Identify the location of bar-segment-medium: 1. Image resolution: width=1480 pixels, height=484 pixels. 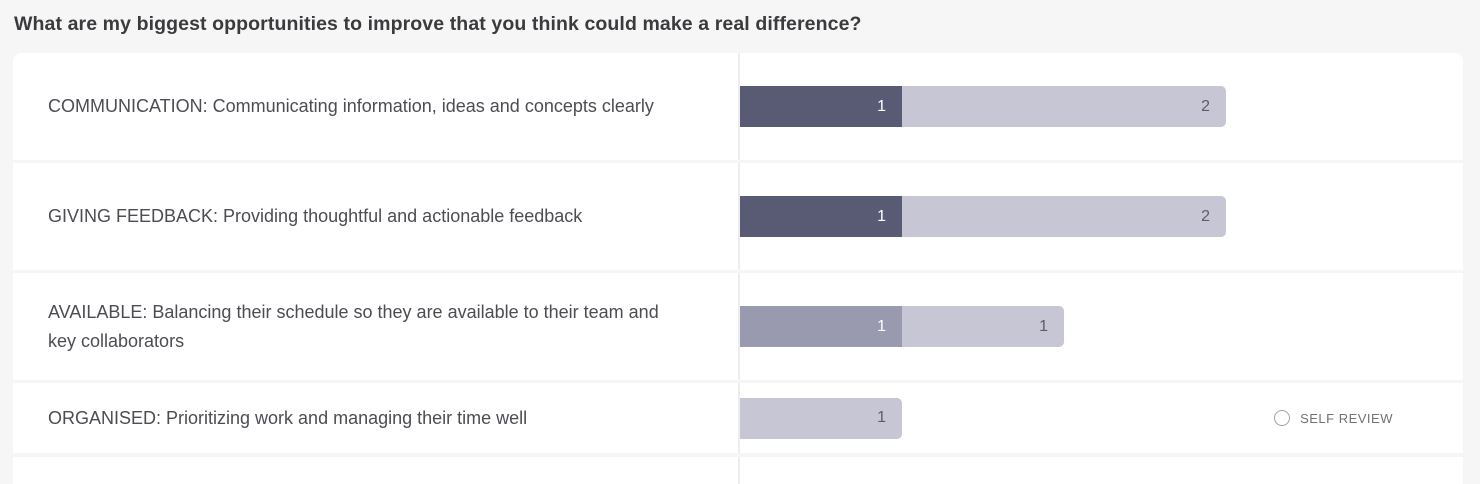
(821, 326).